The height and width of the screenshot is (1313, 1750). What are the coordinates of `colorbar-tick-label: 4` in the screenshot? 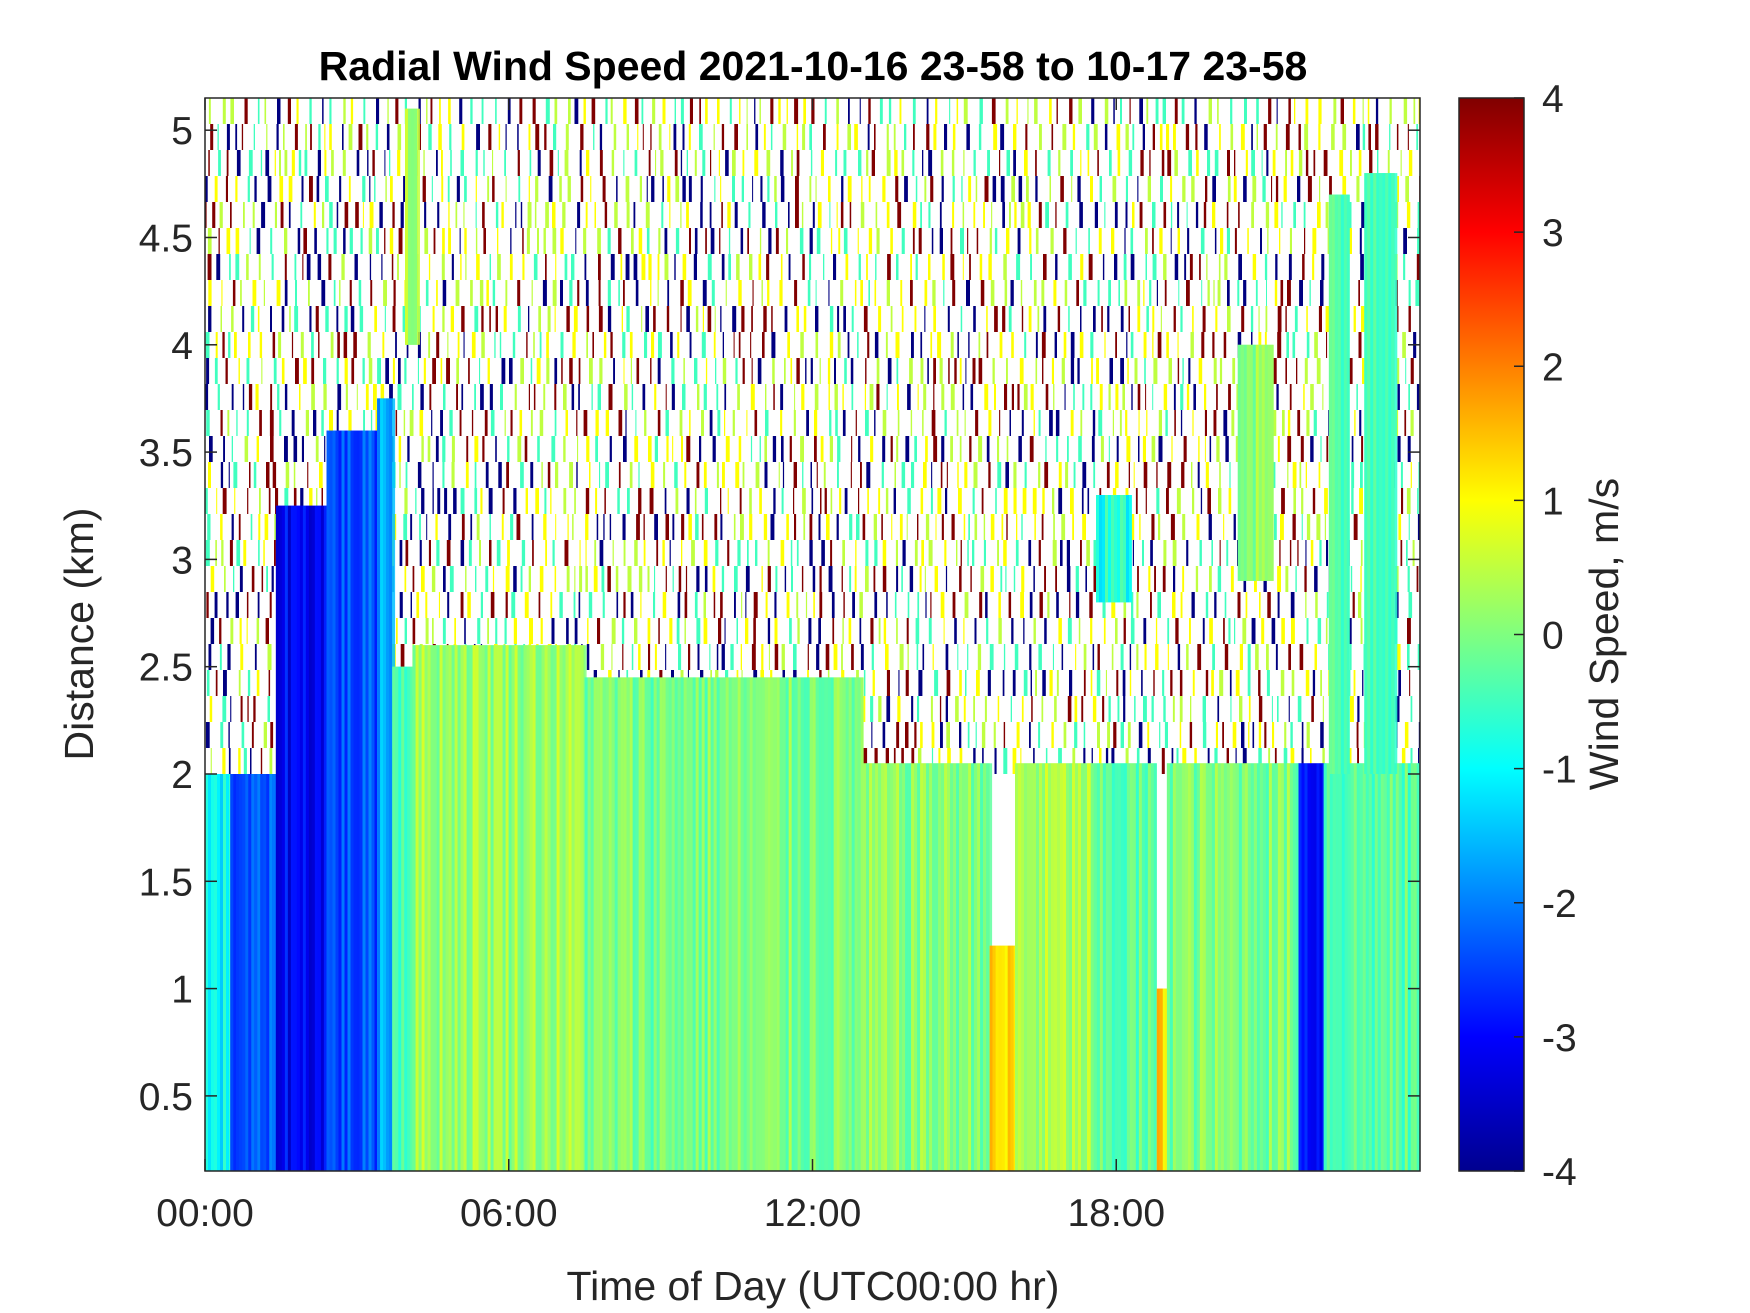 It's located at (1553, 99).